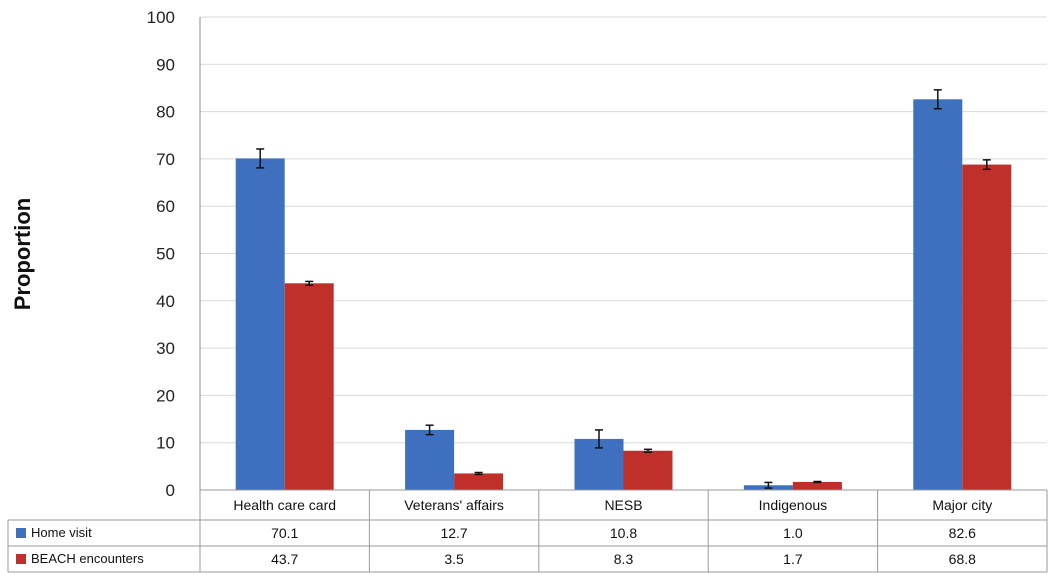  I want to click on y-tick-label: 60, so click(165, 206).